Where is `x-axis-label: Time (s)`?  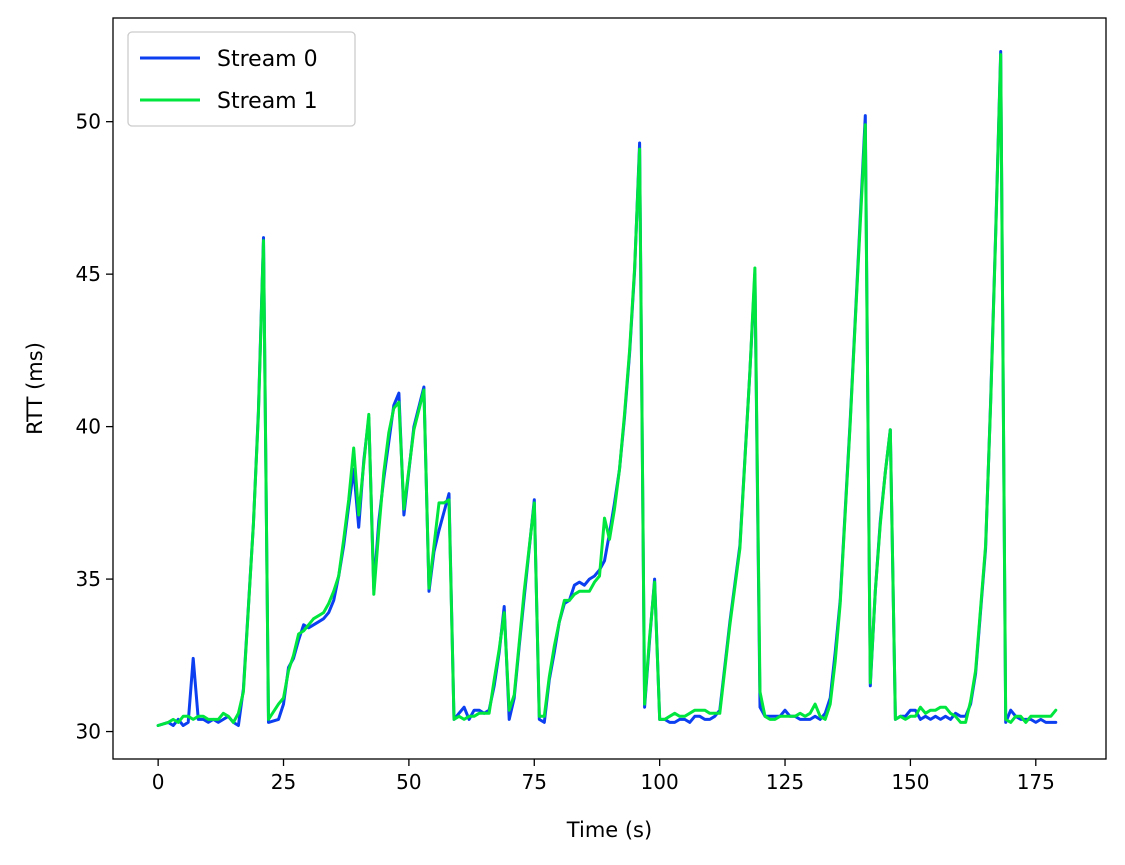 x-axis-label: Time (s) is located at coordinates (609, 830).